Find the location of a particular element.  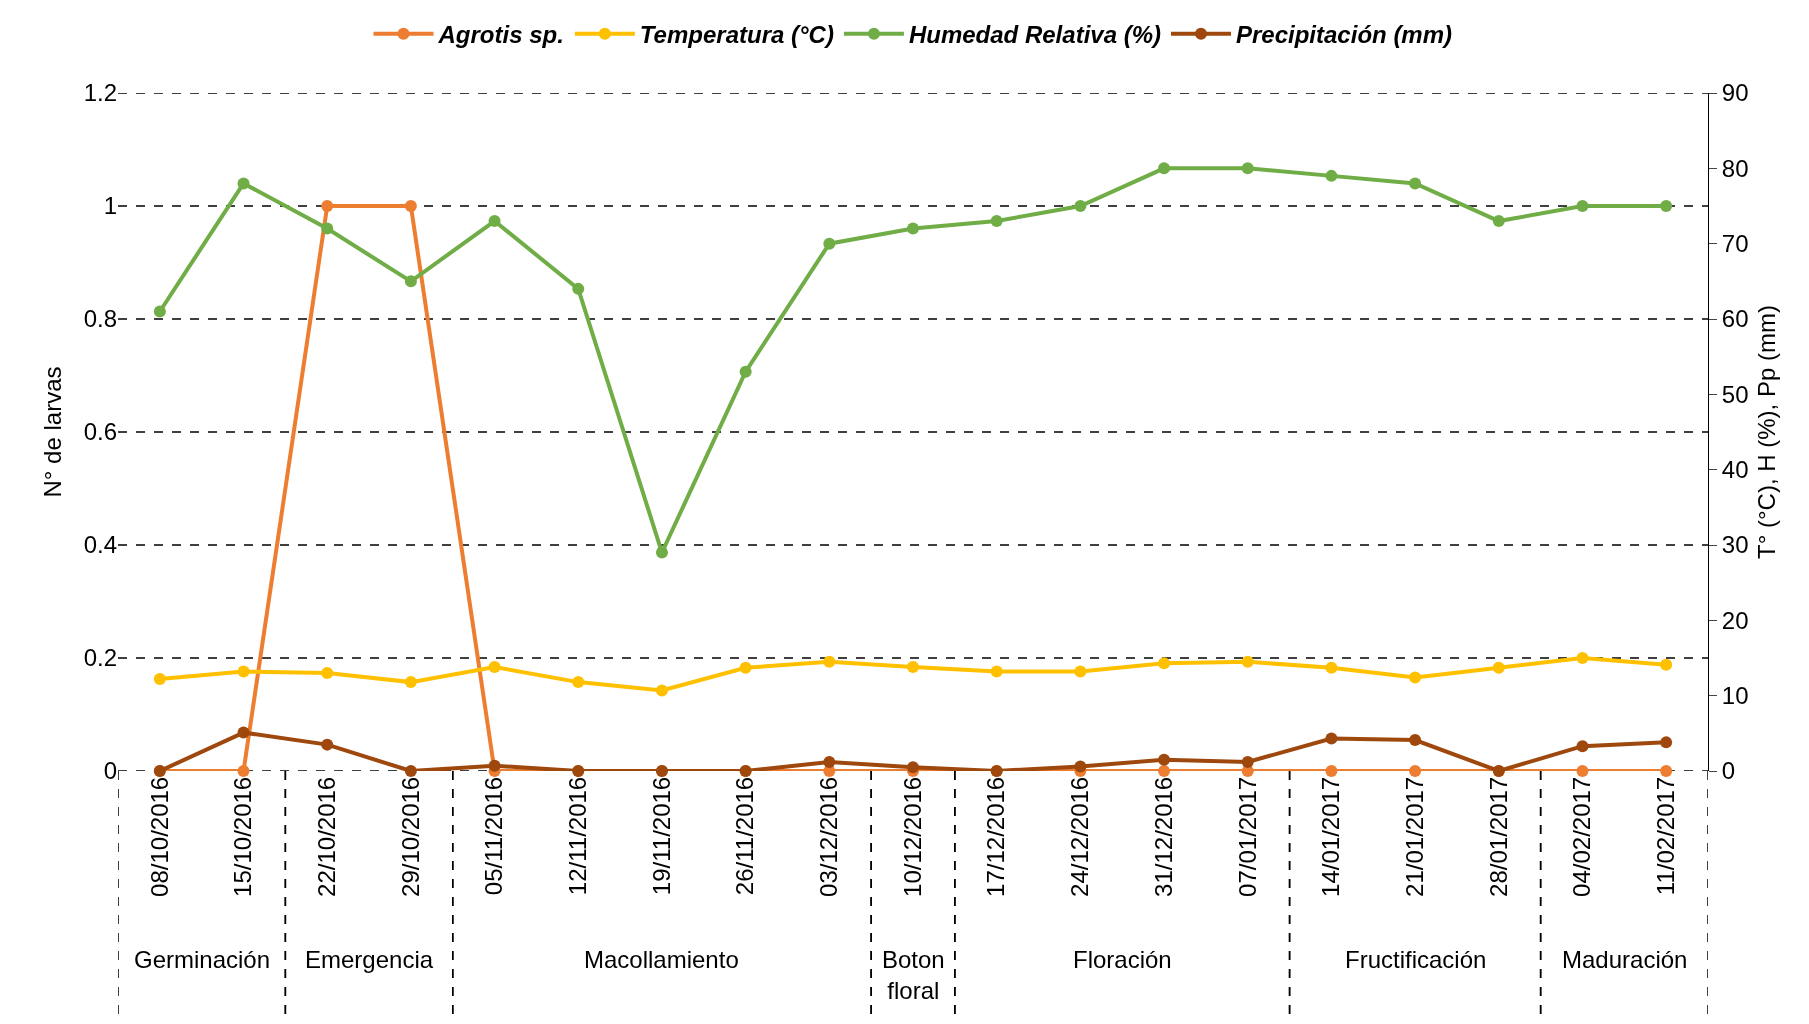

x-tick-label: 17/12/2016 is located at coordinates (996, 836).